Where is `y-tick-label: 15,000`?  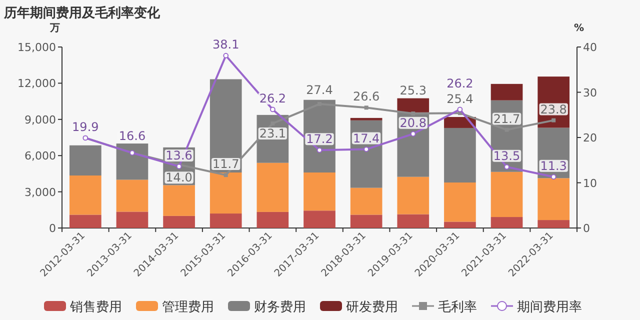
y-tick-label: 15,000 is located at coordinates (37, 47).